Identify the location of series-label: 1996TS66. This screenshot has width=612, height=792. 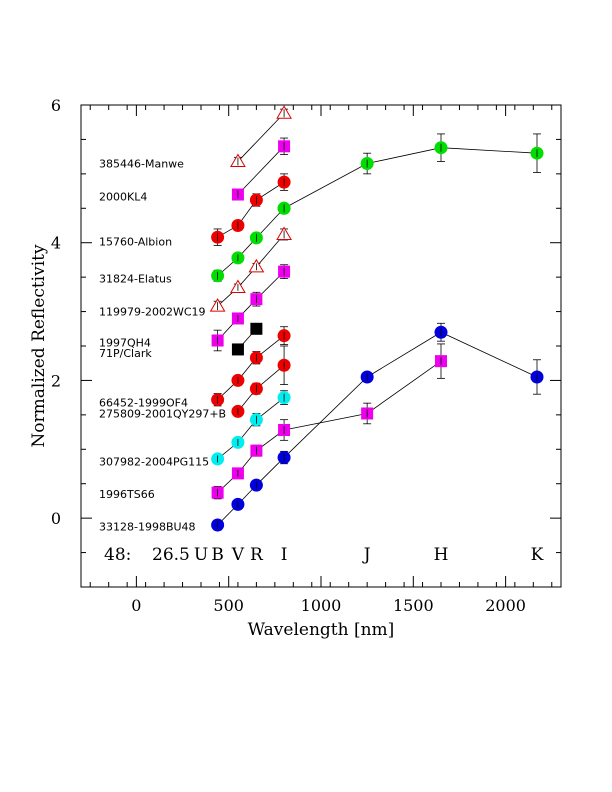
(127, 494).